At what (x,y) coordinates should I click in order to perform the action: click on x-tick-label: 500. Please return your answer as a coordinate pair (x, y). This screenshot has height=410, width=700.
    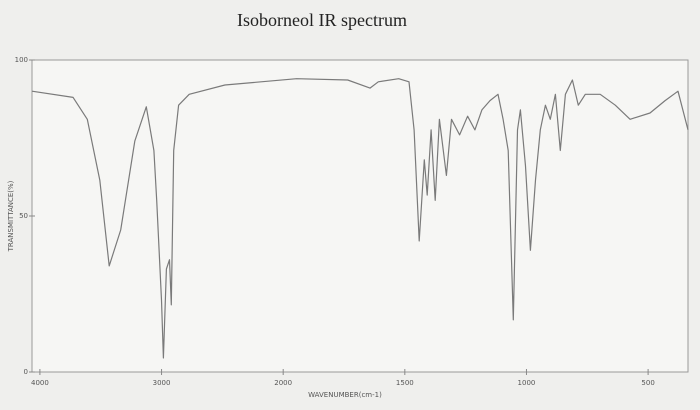
    Looking at the image, I should click on (647, 383).